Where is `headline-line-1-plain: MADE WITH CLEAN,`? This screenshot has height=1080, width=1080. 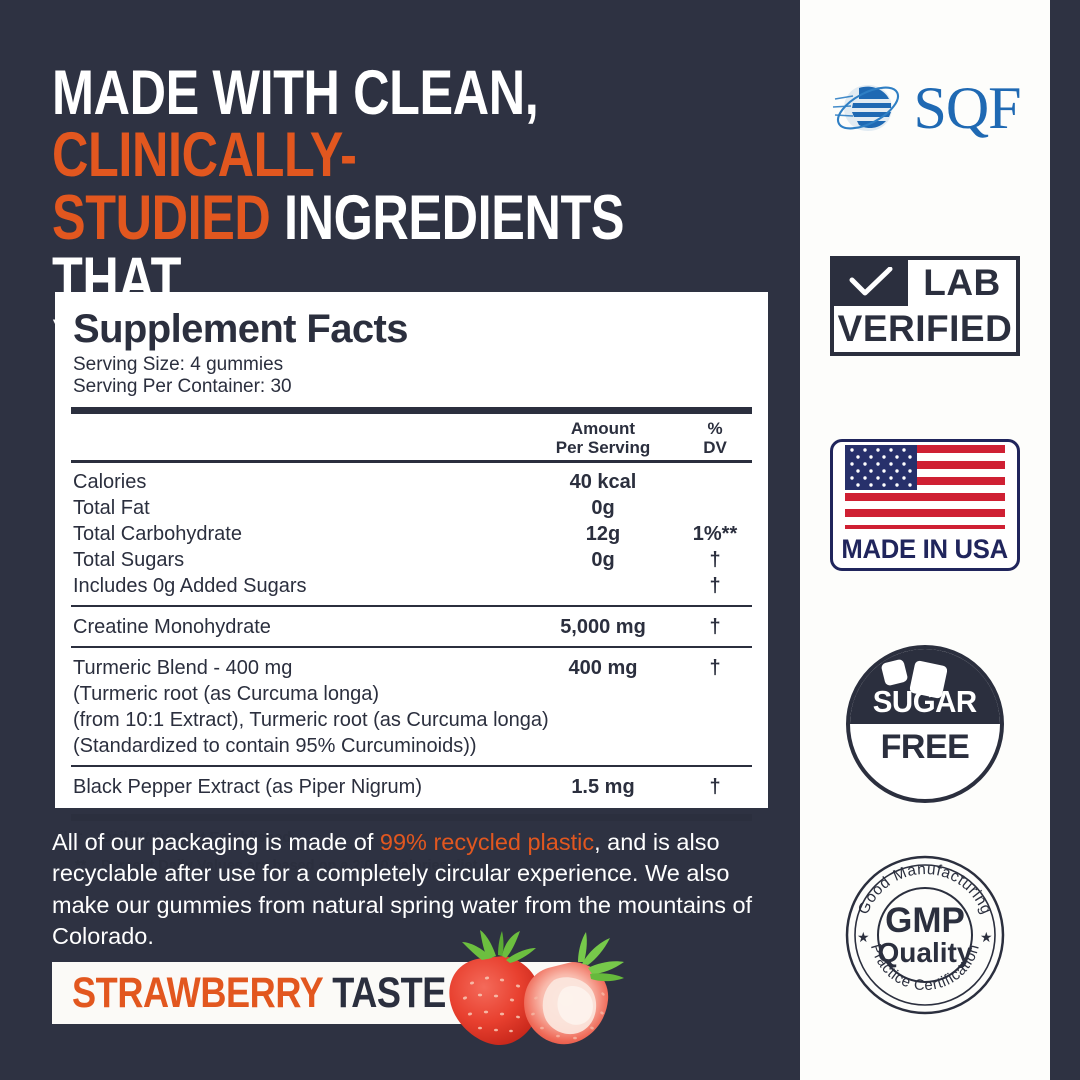 headline-line-1-plain: MADE WITH CLEAN, is located at coordinates (295, 93).